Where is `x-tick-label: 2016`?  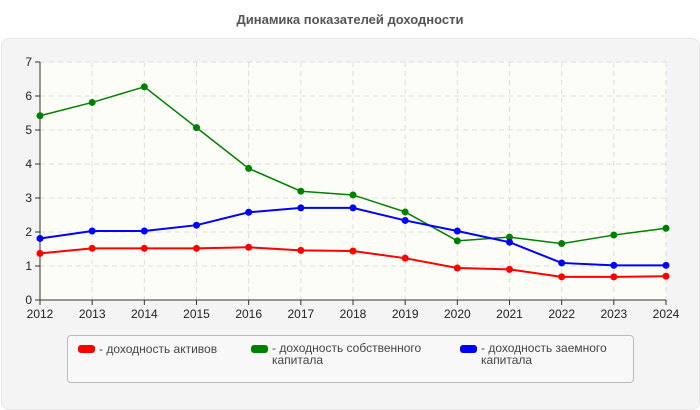
x-tick-label: 2016 is located at coordinates (248, 314).